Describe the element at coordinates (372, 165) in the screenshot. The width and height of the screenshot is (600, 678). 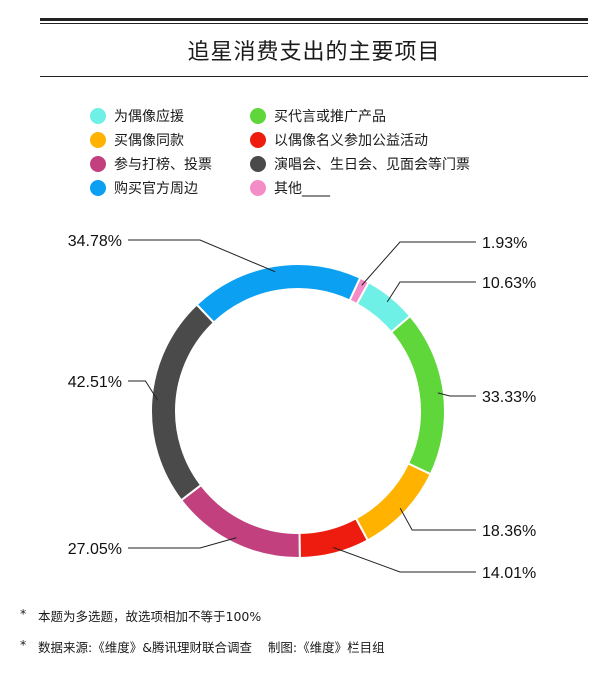
I see `legend-label: 演唱会、生日会、见面会等门票` at that location.